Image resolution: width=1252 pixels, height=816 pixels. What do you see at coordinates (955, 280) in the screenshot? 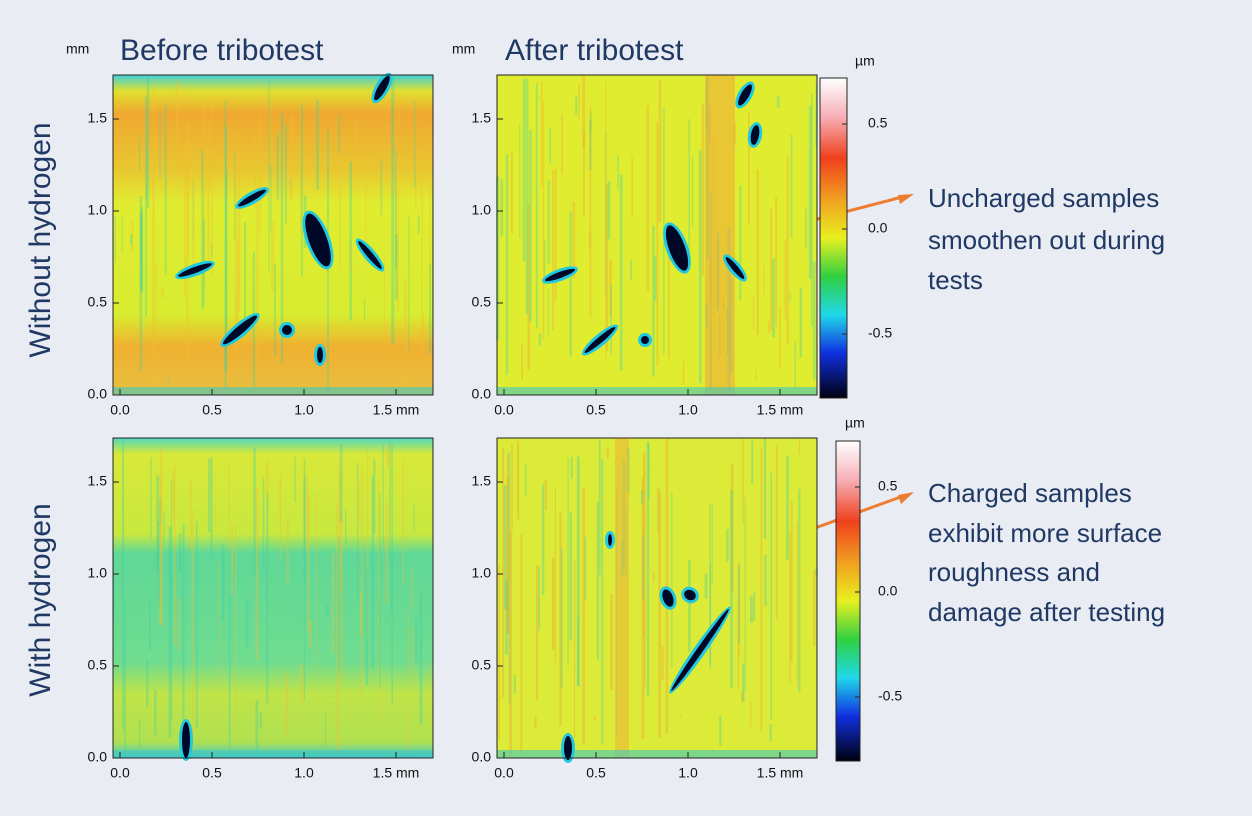
I see `annotation-line: tests` at bounding box center [955, 280].